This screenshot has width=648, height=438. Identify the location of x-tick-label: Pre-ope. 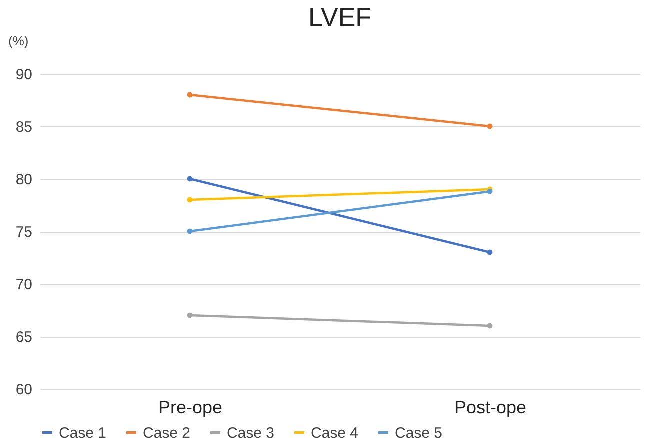
(190, 408).